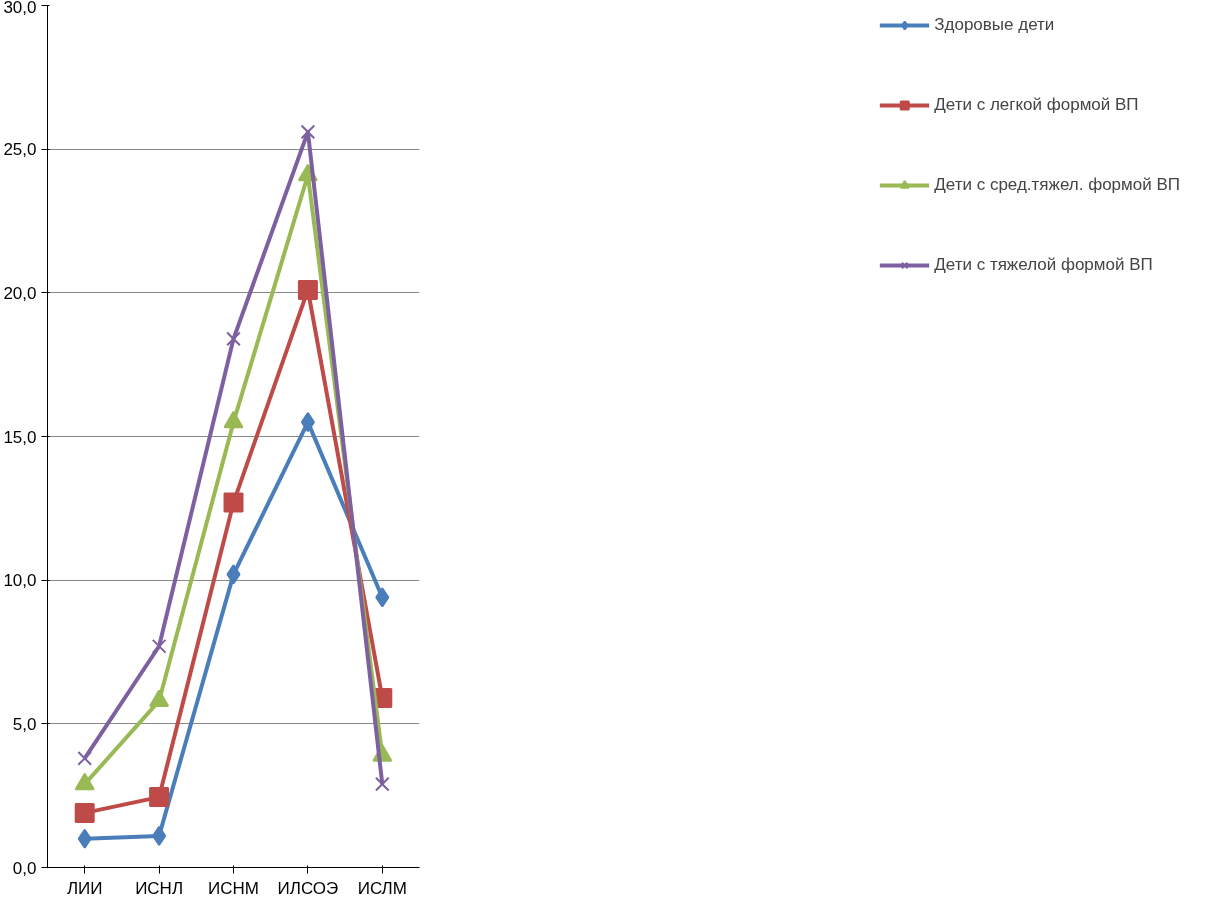 This screenshot has width=1205, height=923. What do you see at coordinates (994, 25) in the screenshot?
I see `legend-label: Здоровые дети` at bounding box center [994, 25].